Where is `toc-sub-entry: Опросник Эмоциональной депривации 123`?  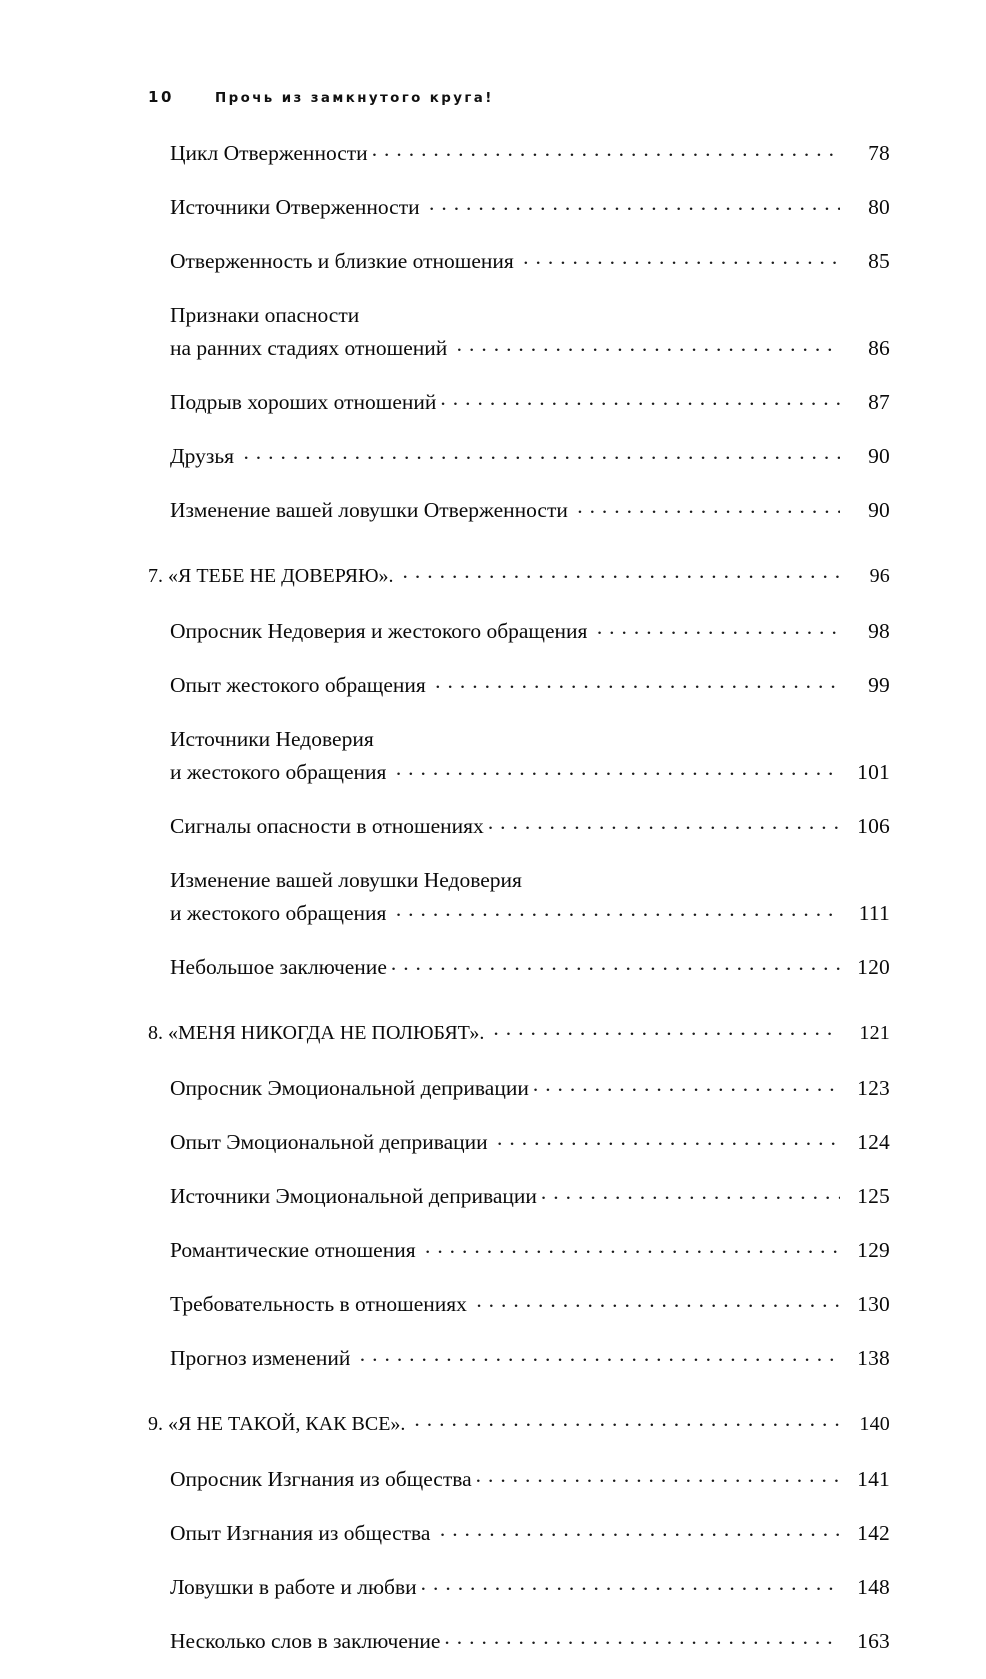
toc-sub-entry: Опросник Эмоциональной депривации 123 is located at coordinates (493, 1088).